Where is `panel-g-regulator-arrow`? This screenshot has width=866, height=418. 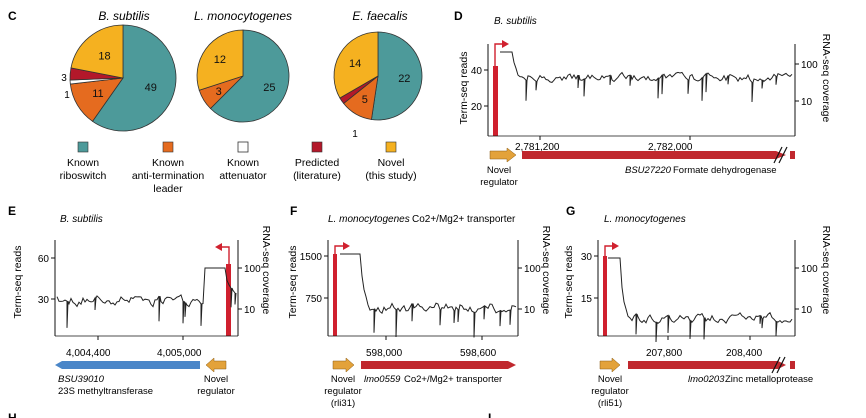 panel-g-regulator-arrow is located at coordinates (610, 365).